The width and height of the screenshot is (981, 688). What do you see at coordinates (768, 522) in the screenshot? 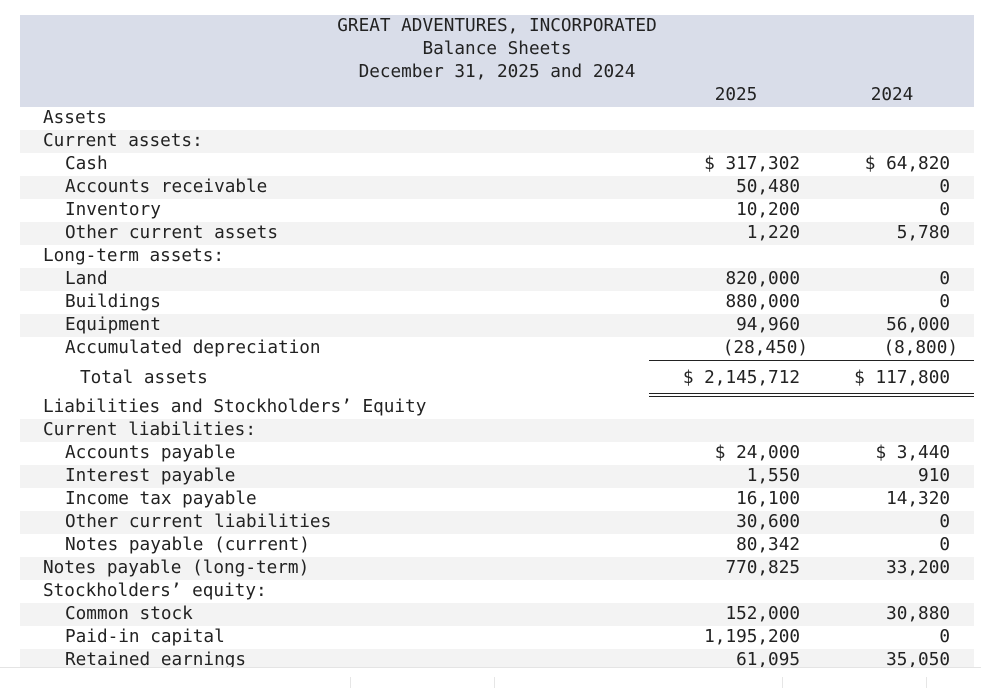
I see `amount: 30,600` at bounding box center [768, 522].